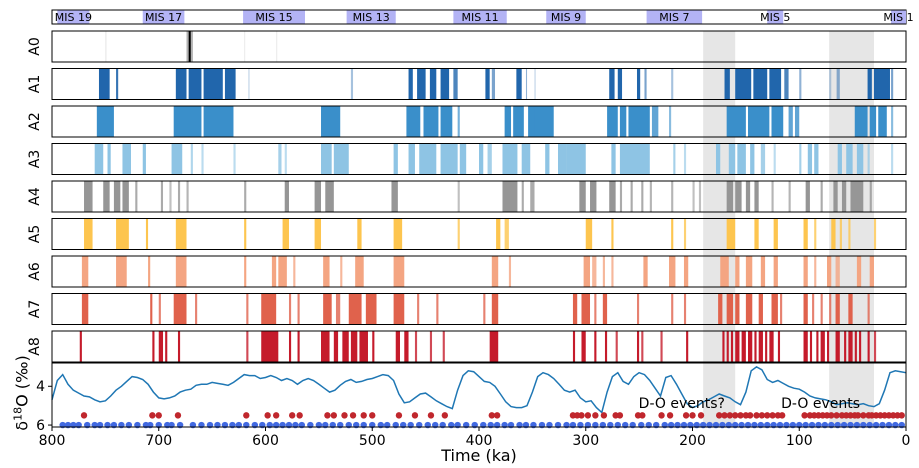 The image size is (919, 468). Describe the element at coordinates (898, 17) in the screenshot. I see `mis-label-8: MIS 1` at that location.